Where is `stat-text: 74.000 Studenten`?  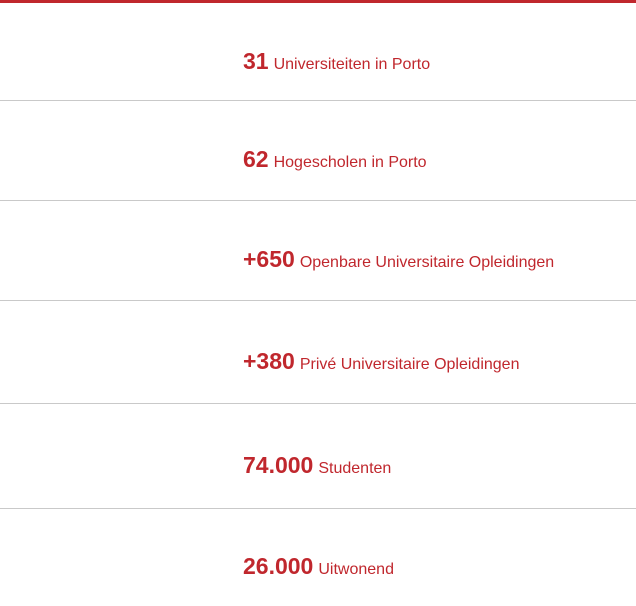 stat-text: 74.000 Studenten is located at coordinates (317, 465).